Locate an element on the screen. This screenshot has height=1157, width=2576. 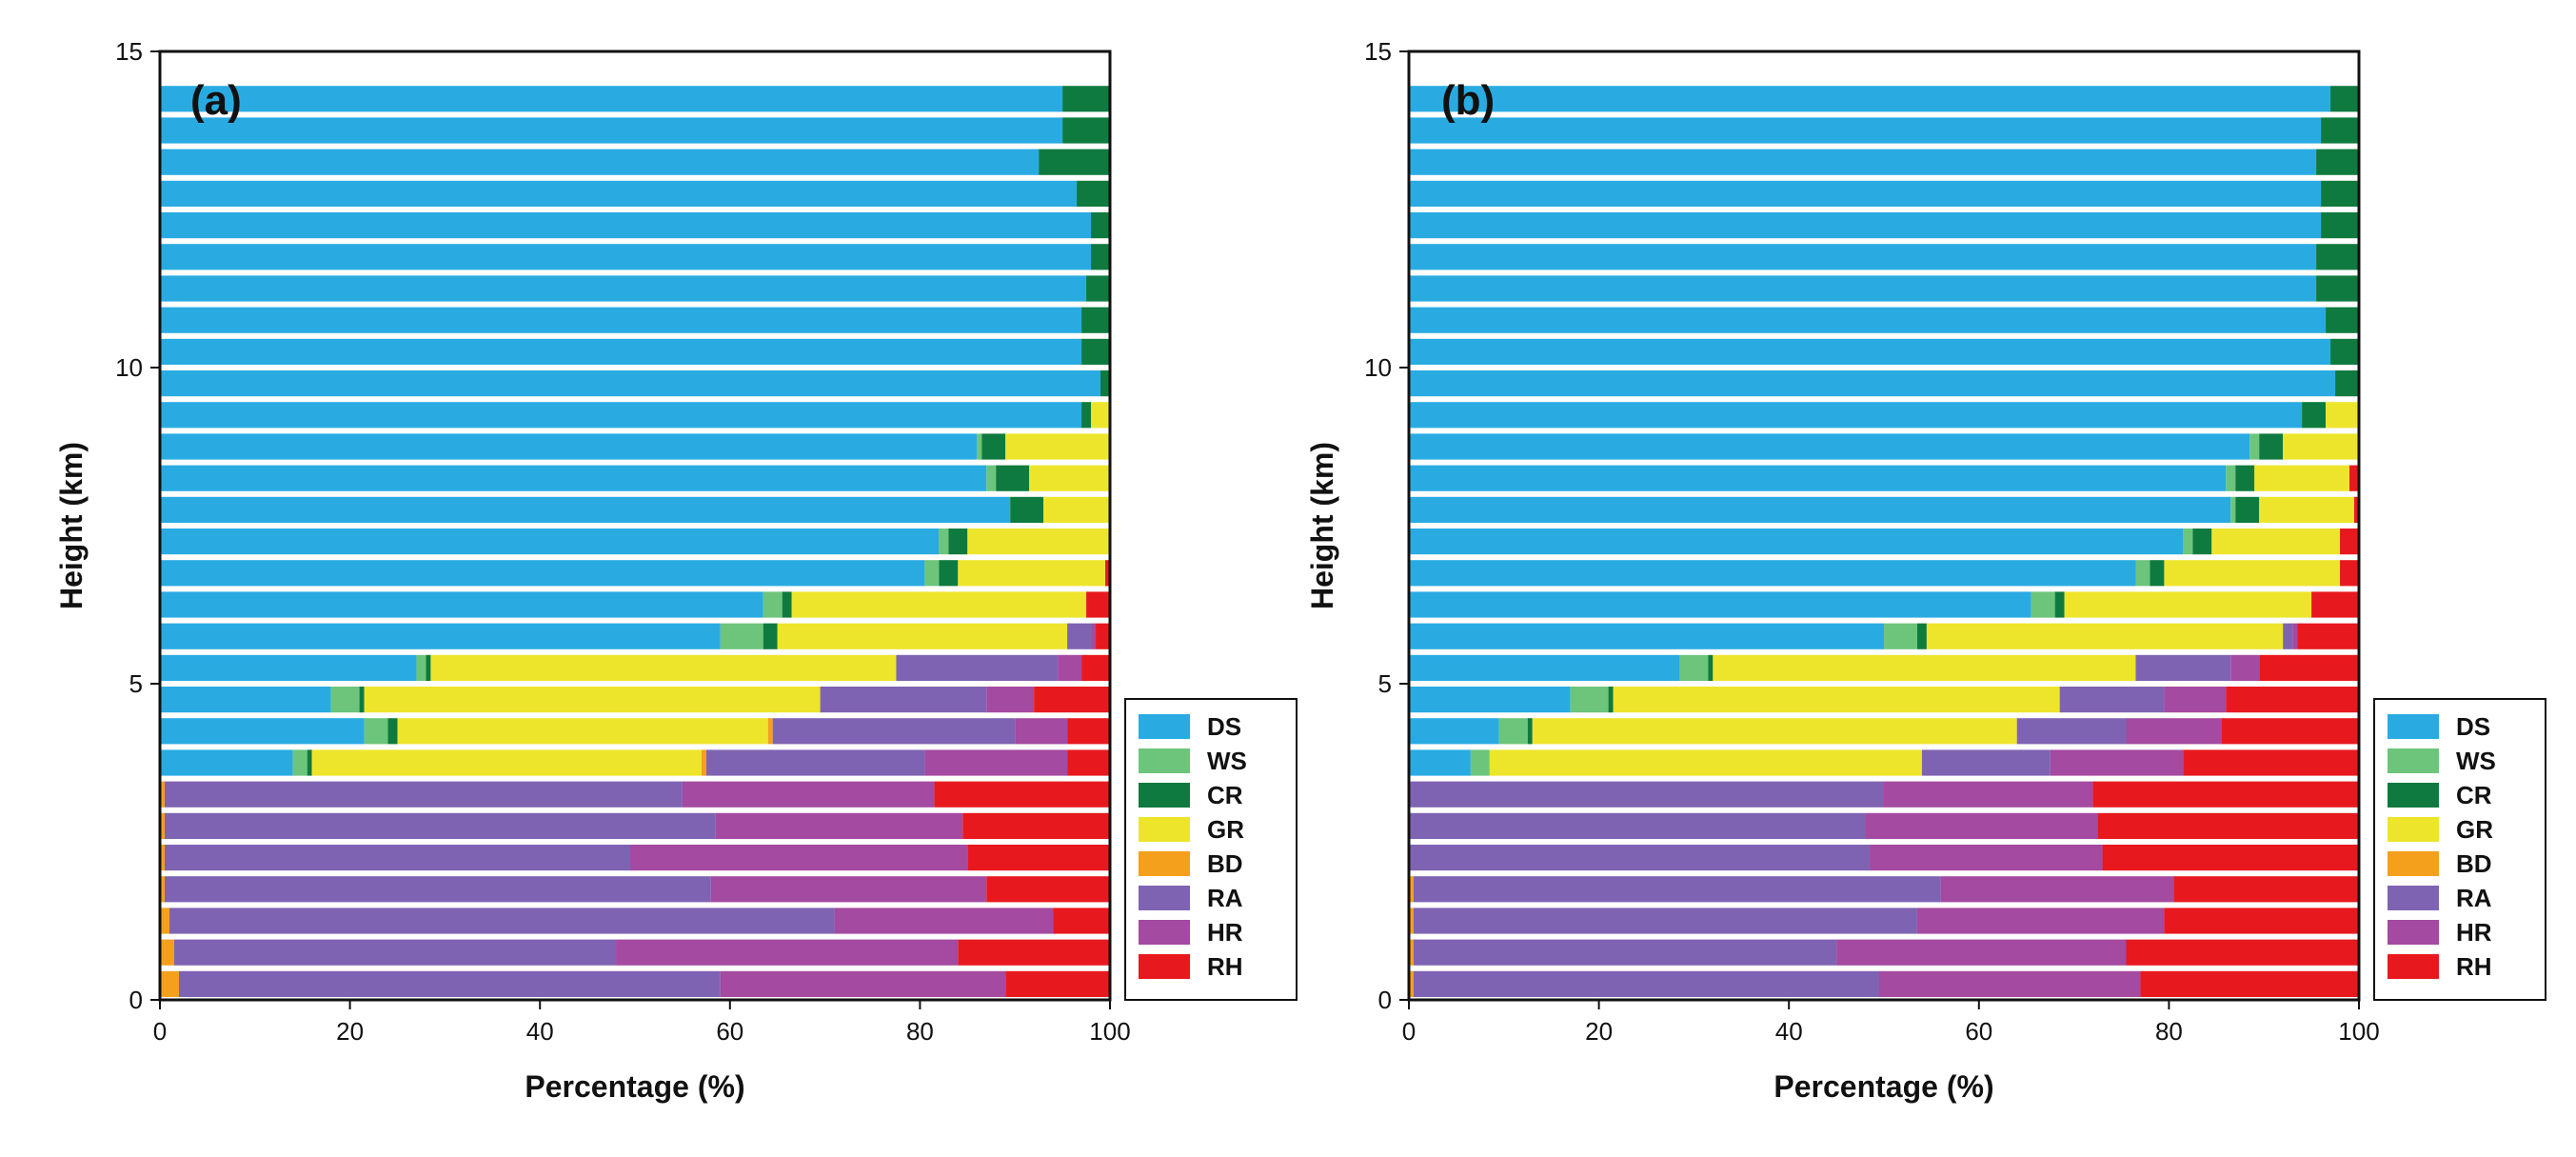
panel-b-legend-label-bd: BD is located at coordinates (2474, 863).